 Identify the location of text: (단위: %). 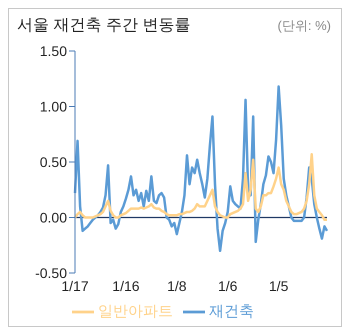
(304, 26).